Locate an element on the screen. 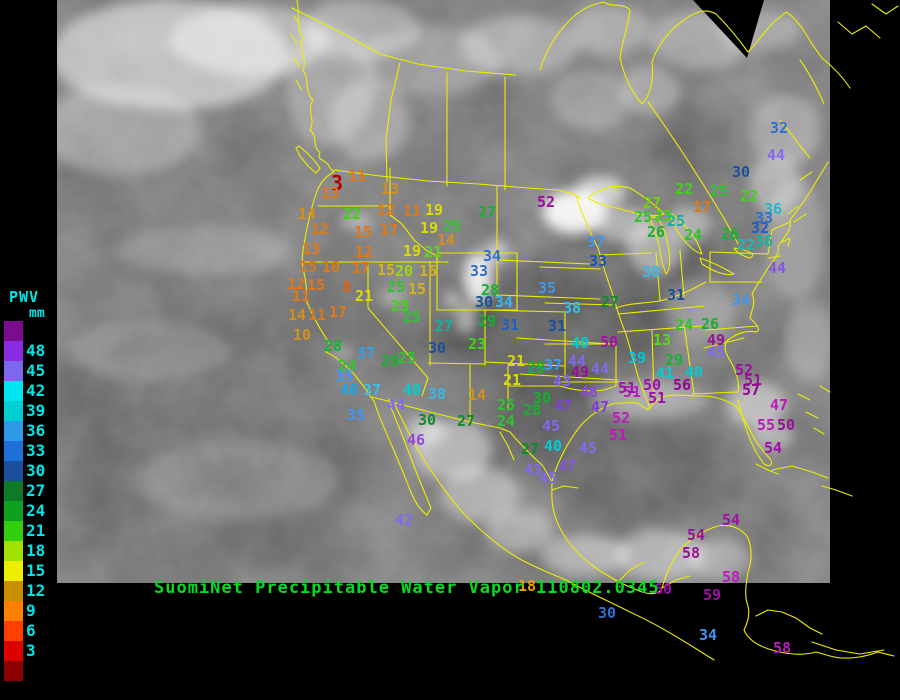 This screenshot has width=900, height=700. legend-entry: 45 is located at coordinates (34, 371).